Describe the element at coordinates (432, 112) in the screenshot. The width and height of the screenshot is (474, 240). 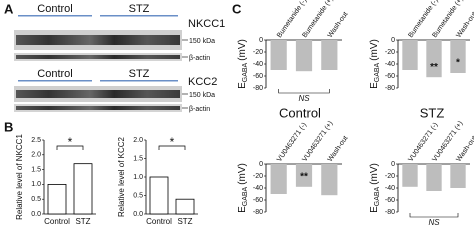
I see `group-title: STZ` at that location.